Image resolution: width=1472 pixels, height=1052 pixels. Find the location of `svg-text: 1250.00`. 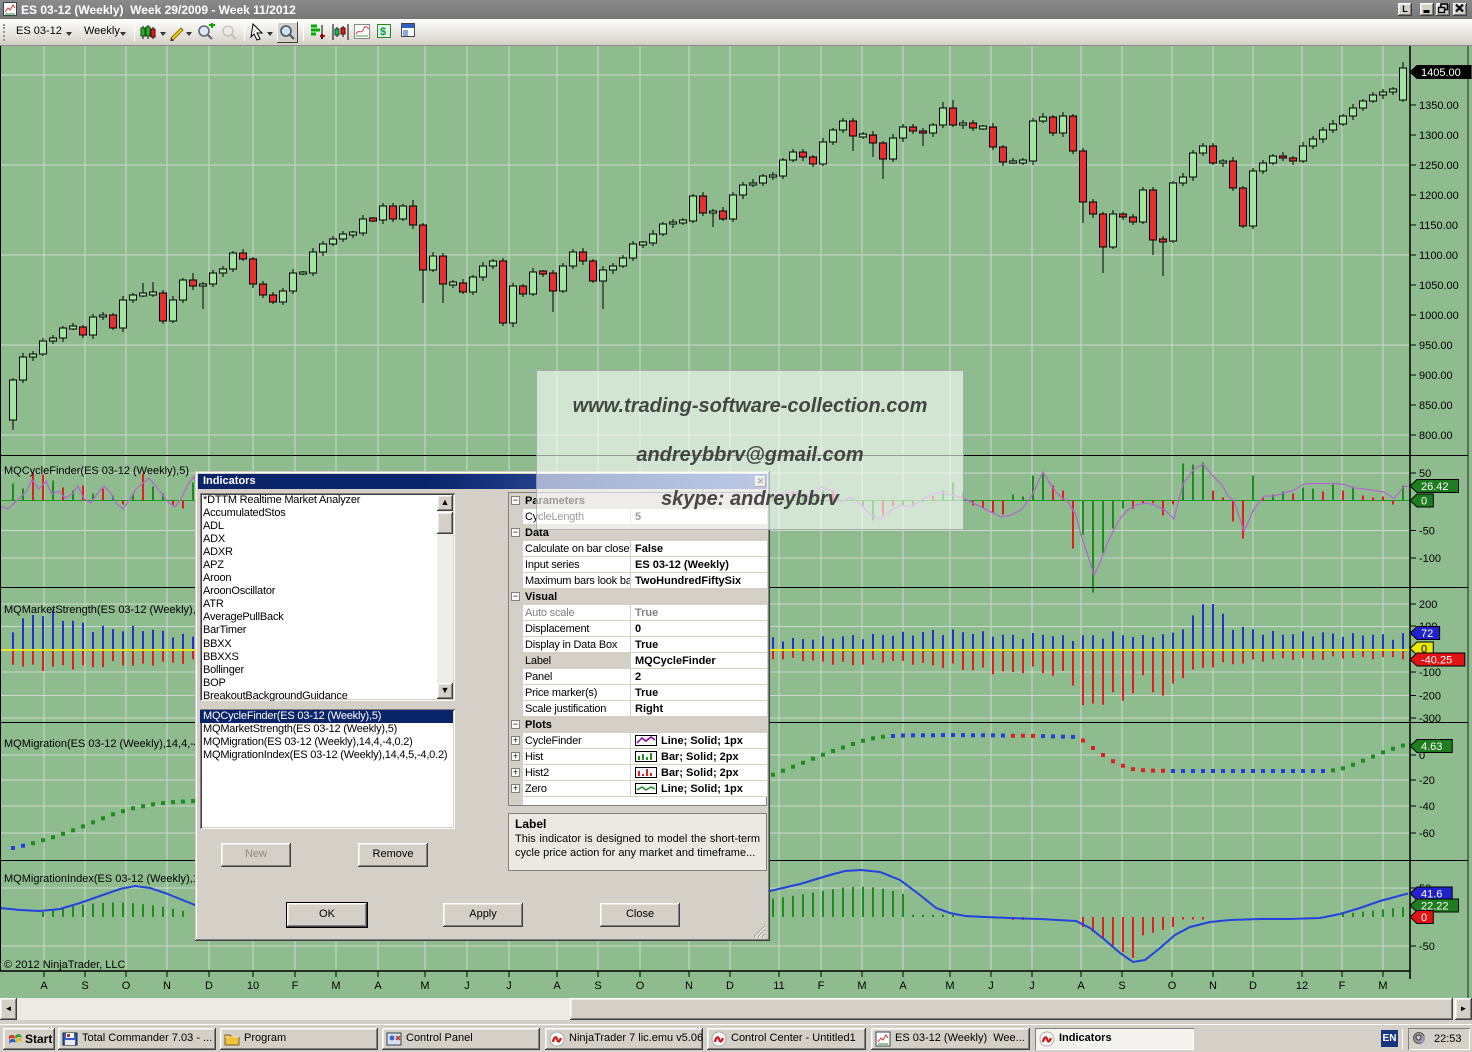

svg-text: 1250.00 is located at coordinates (1439, 166).